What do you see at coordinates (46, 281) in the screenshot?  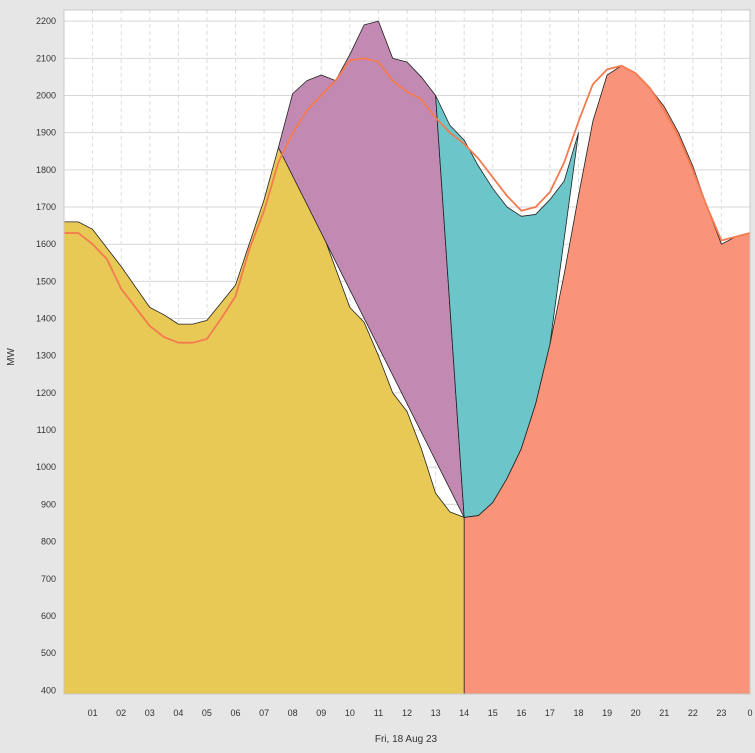 I see `y-tick-label: 1500` at bounding box center [46, 281].